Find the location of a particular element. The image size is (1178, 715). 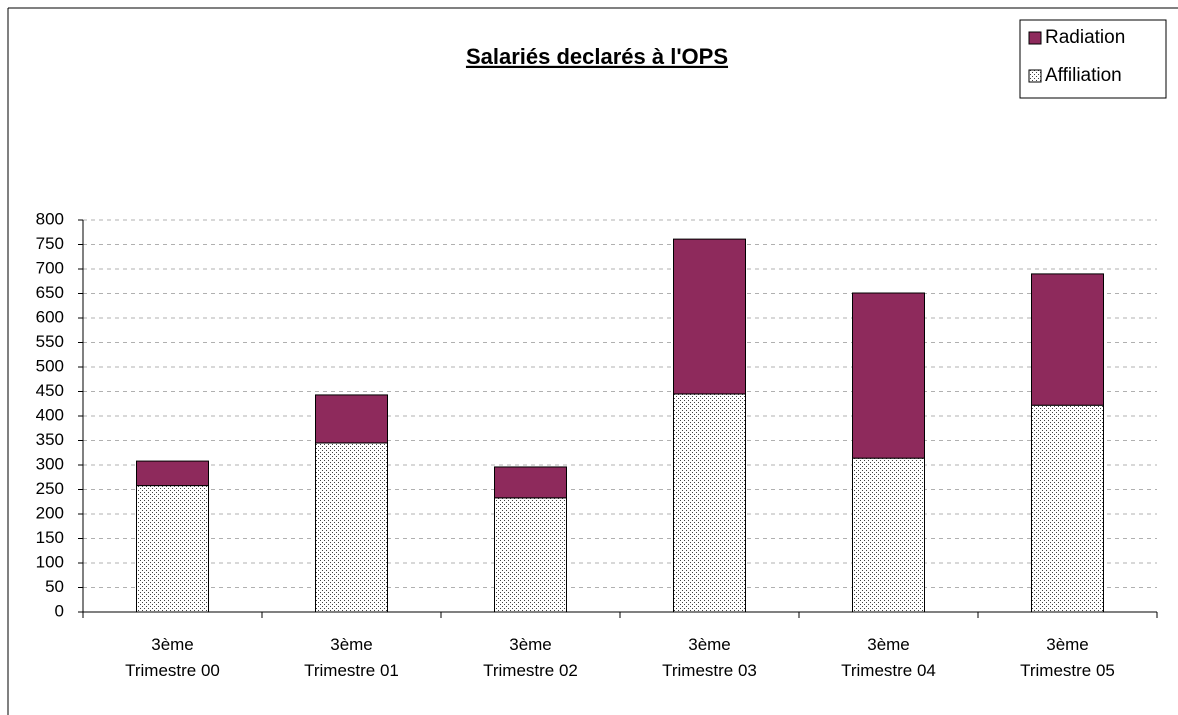

y-tick-label: 250 is located at coordinates (50, 488).